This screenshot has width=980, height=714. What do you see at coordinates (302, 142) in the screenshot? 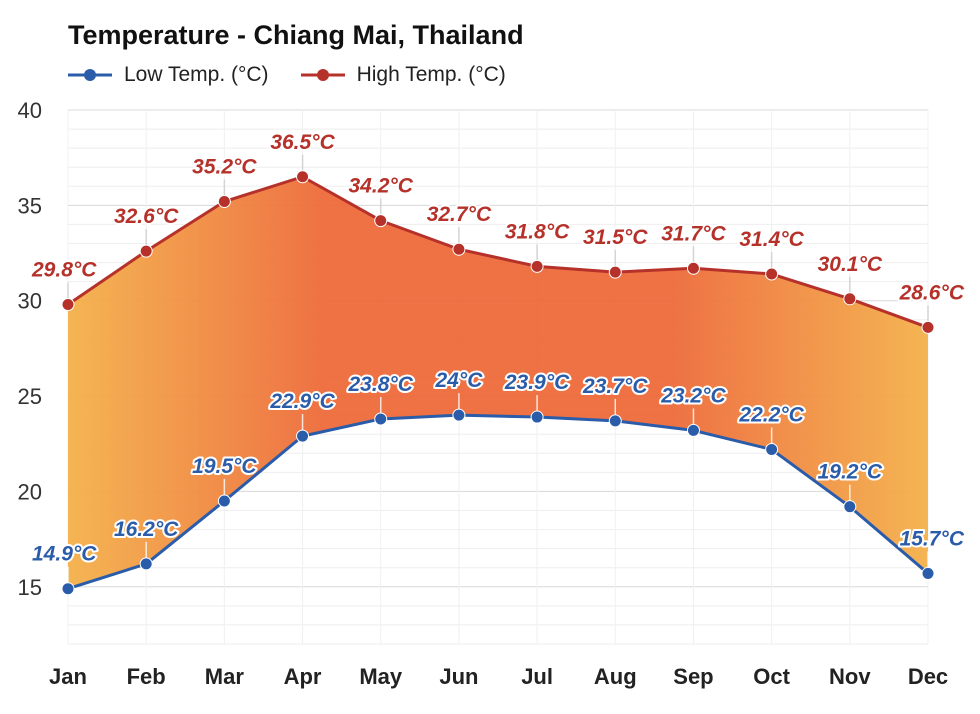
I see `data-label-high: 36.5°C` at bounding box center [302, 142].